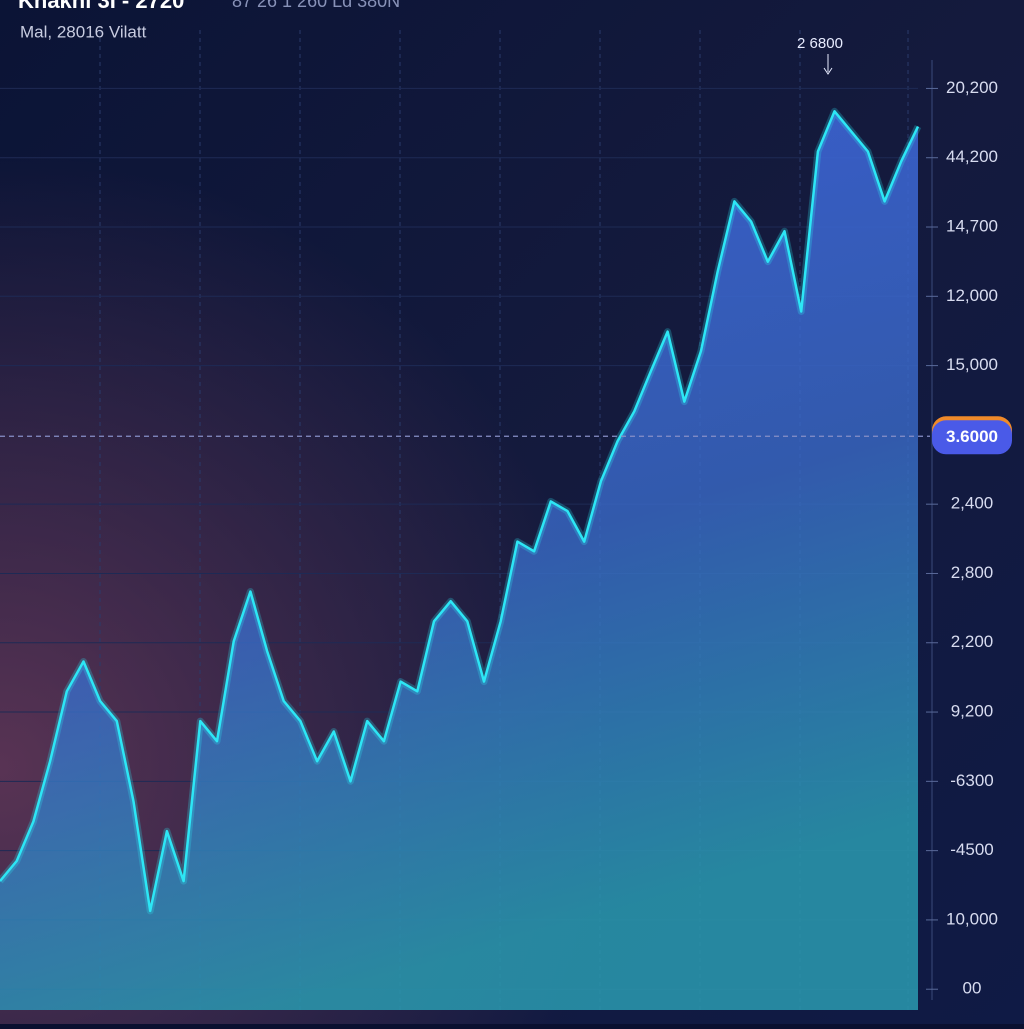 The width and height of the screenshot is (1024, 1029). What do you see at coordinates (83, 31) in the screenshot?
I see `chart-subtitle: Mal, 28016 Vilatt` at bounding box center [83, 31].